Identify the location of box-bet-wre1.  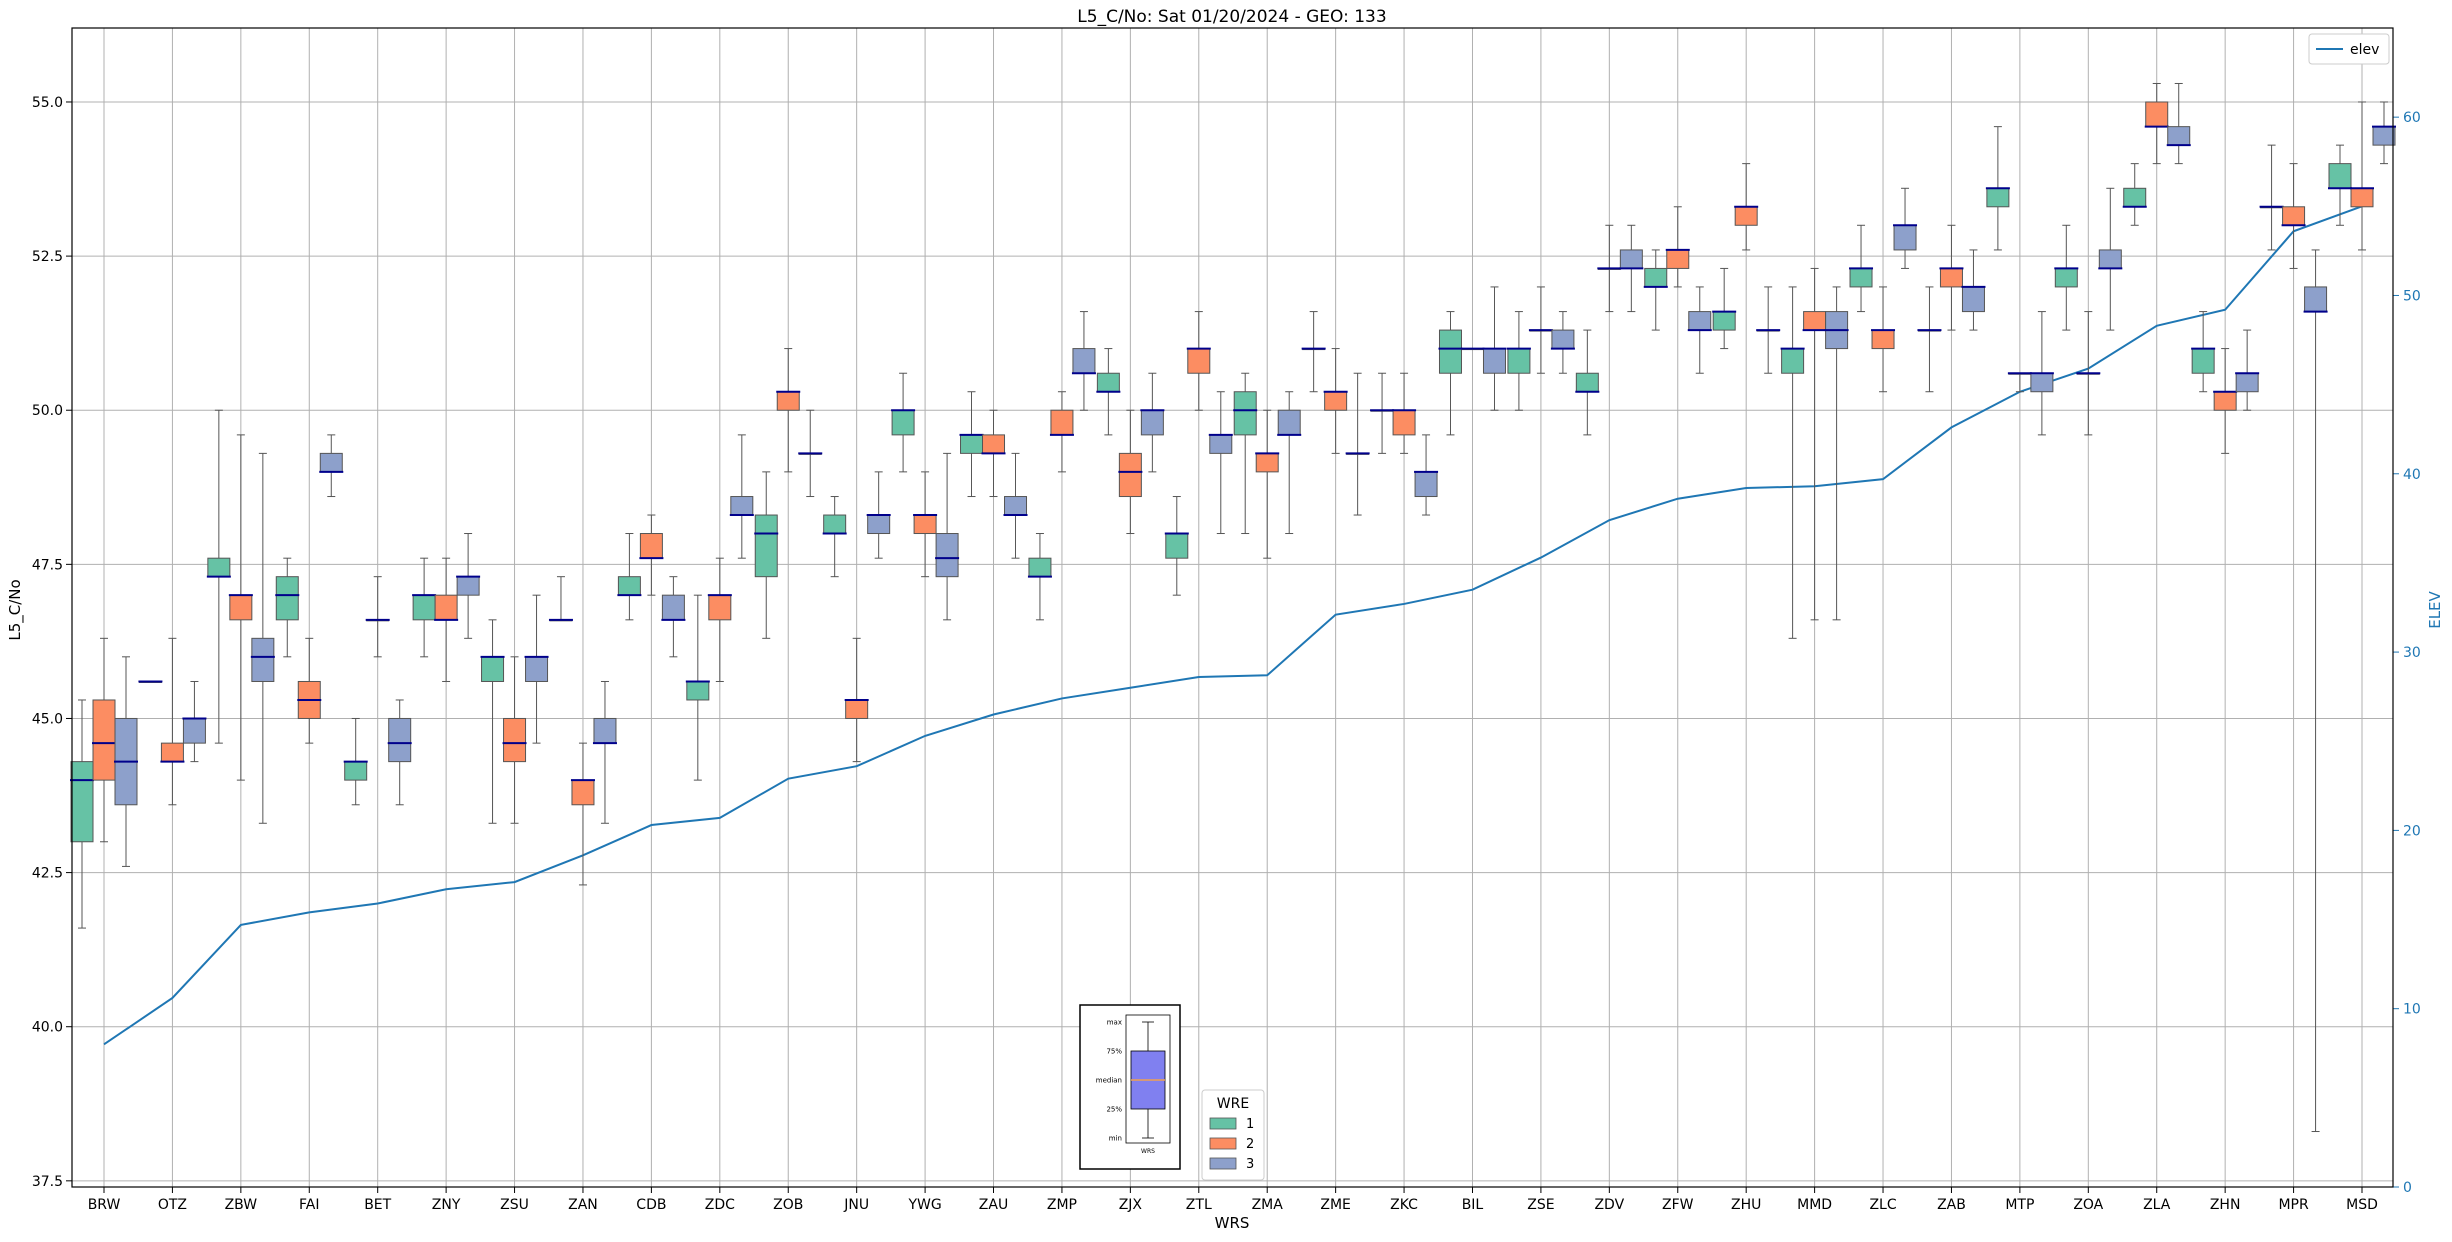
(355, 761).